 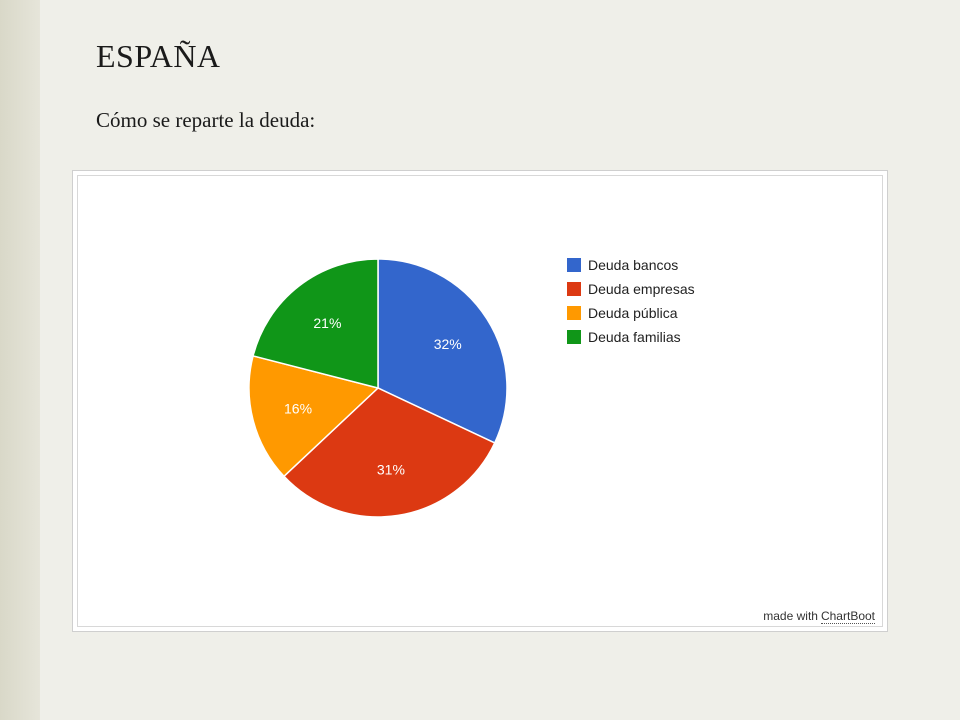 What do you see at coordinates (633, 265) in the screenshot?
I see `legend-label-0: Deuda bancos` at bounding box center [633, 265].